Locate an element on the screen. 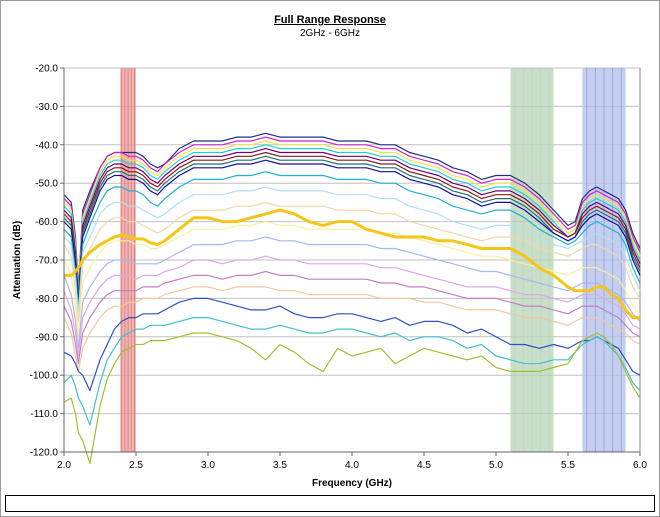  y-tick-label: -120.0 is located at coordinates (44, 453).